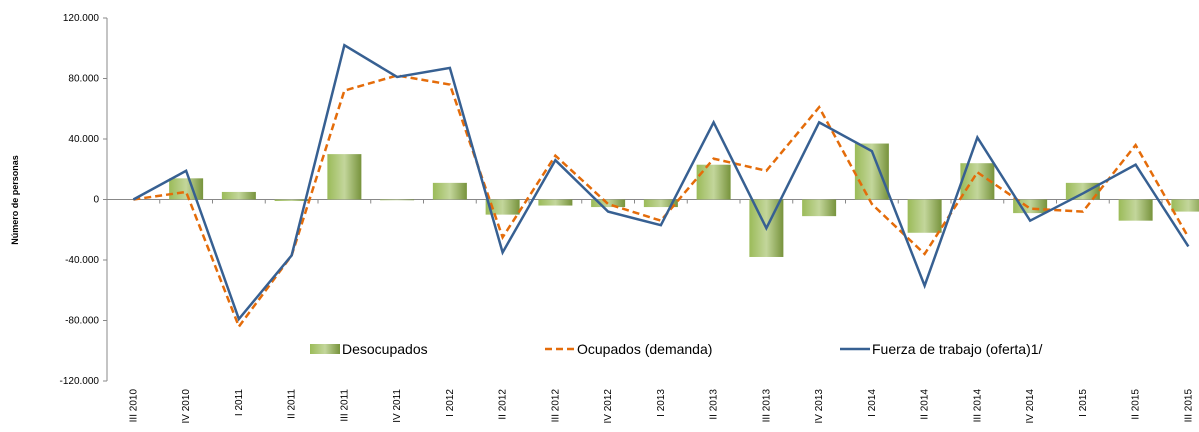 The image size is (1199, 432). Describe the element at coordinates (83, 139) in the screenshot. I see `y-tick-label: 40.000` at that location.